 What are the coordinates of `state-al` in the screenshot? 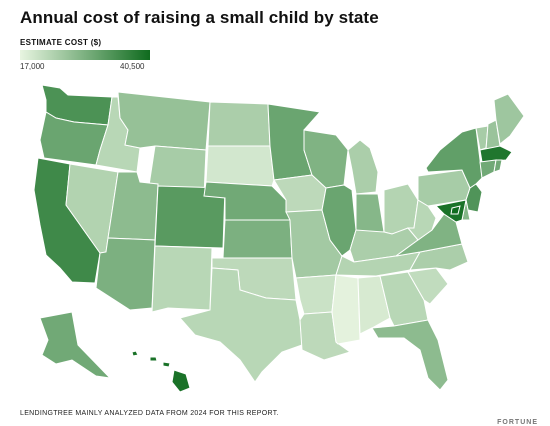 It's located at (374, 305).